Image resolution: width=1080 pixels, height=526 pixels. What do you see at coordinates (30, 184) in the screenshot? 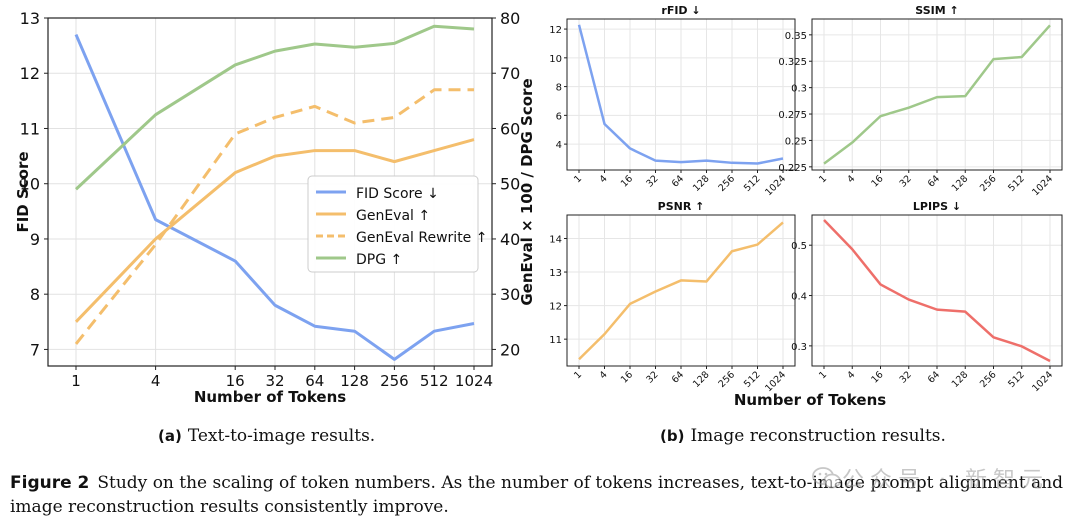
I see `y-left-tick-label: 10` at bounding box center [30, 184].